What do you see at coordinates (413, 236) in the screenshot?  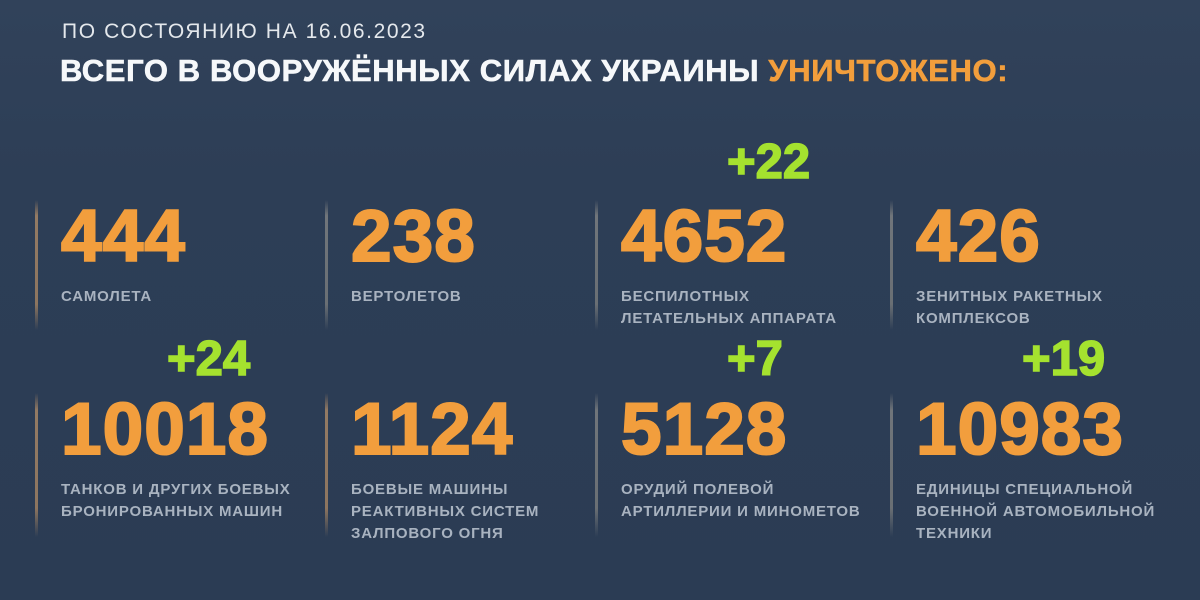 I see `stat-value: 238` at bounding box center [413, 236].